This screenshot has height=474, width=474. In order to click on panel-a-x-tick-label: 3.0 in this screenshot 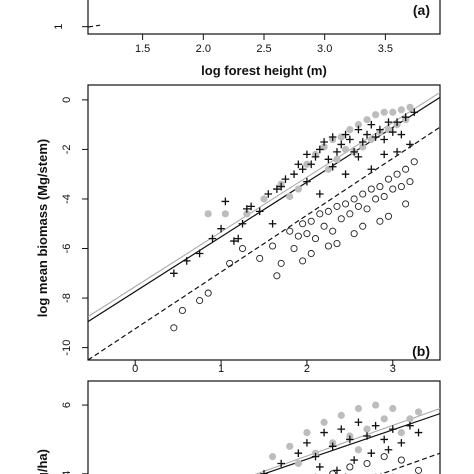, I will do `click(324, 49)`.